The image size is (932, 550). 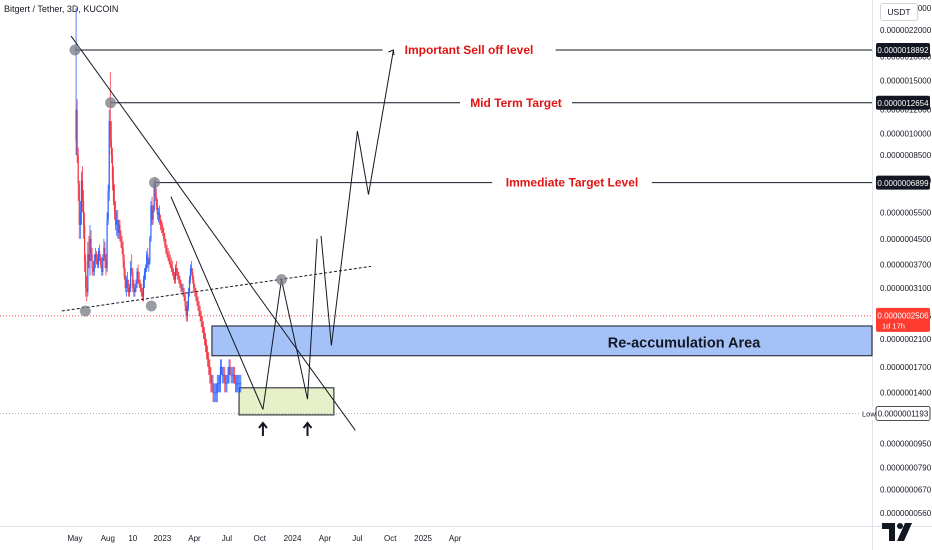 I want to click on x-tick-label: Jul, so click(x=227, y=538).